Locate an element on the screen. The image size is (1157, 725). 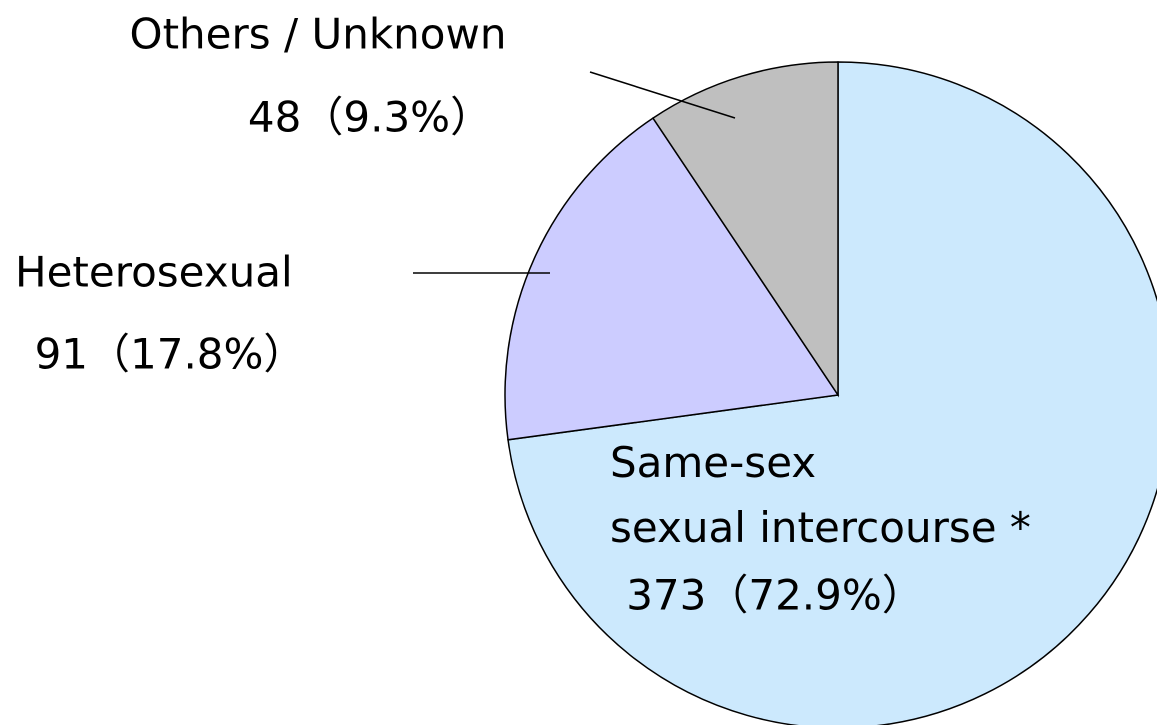
value-label: 48（9.3%） is located at coordinates (370, 117).